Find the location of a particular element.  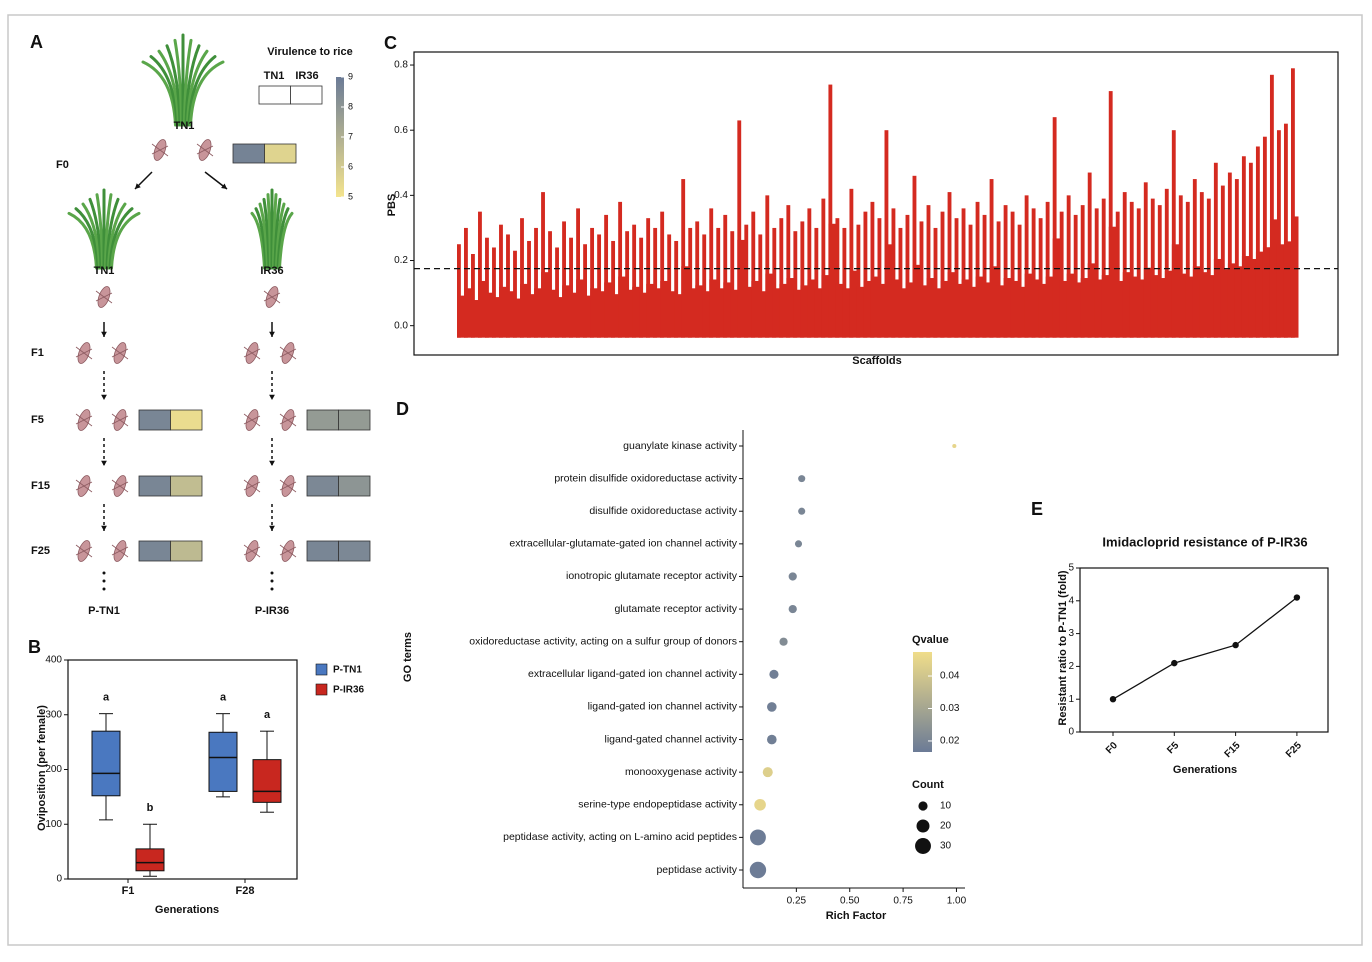

y-tick-label: 1 is located at coordinates (1071, 699).